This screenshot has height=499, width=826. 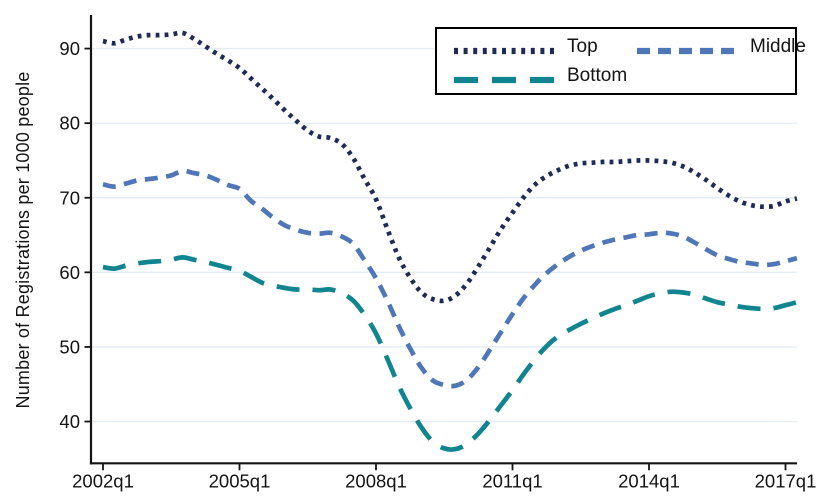 What do you see at coordinates (69, 123) in the screenshot?
I see `y-tick-label: 80` at bounding box center [69, 123].